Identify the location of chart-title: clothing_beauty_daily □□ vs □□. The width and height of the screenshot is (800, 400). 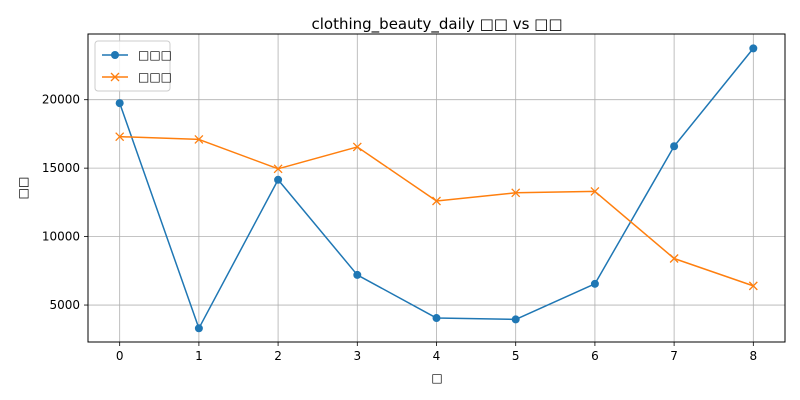
(437, 24).